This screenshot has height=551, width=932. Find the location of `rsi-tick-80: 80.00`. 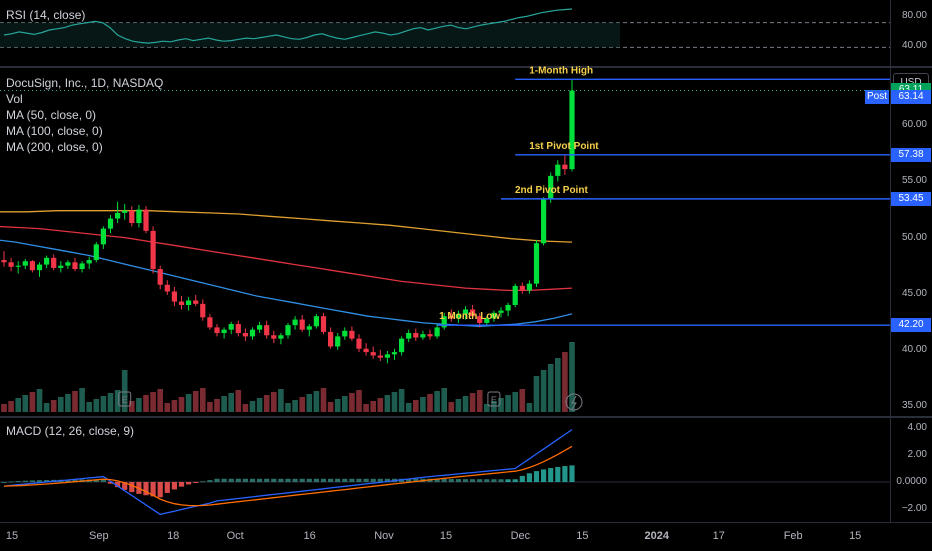

rsi-tick-80: 80.00 is located at coordinates (914, 15).